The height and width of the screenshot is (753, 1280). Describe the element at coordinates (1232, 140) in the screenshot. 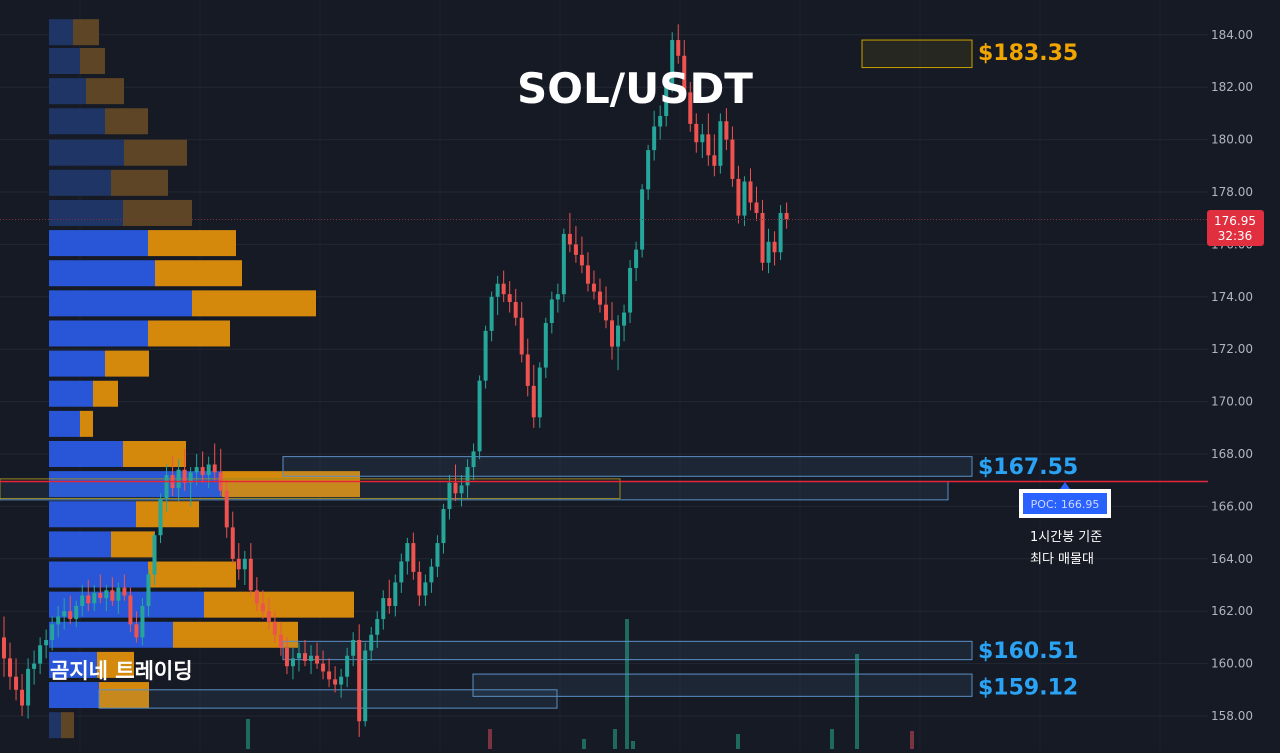

I see `y-tick-label: 180.00` at that location.